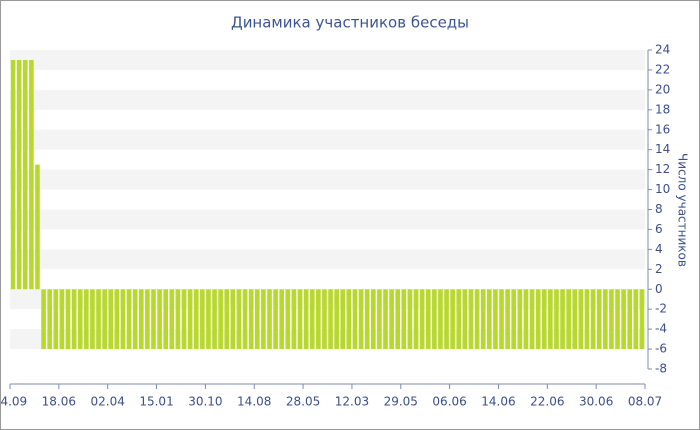 This screenshot has height=430, width=700. I want to click on x-tick-label: 08.07, so click(645, 402).